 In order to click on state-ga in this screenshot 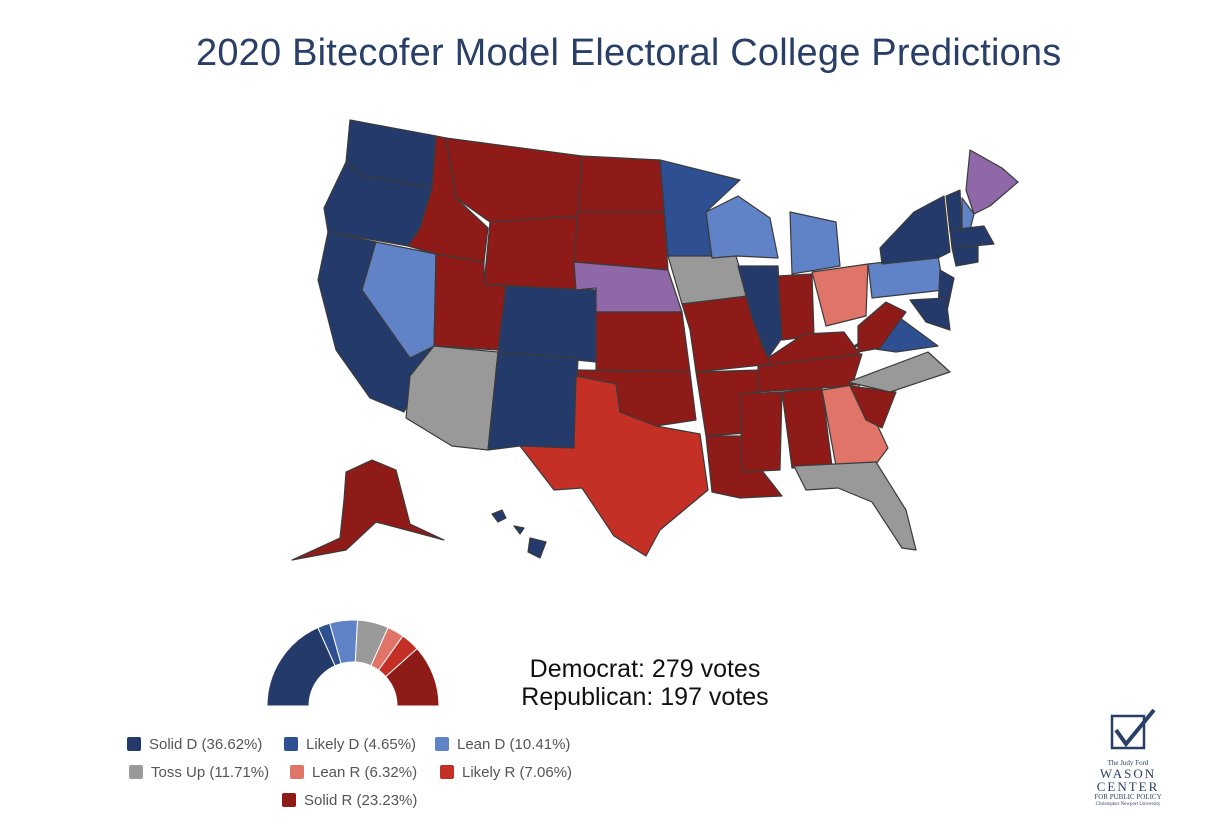, I will do `click(855, 425)`.